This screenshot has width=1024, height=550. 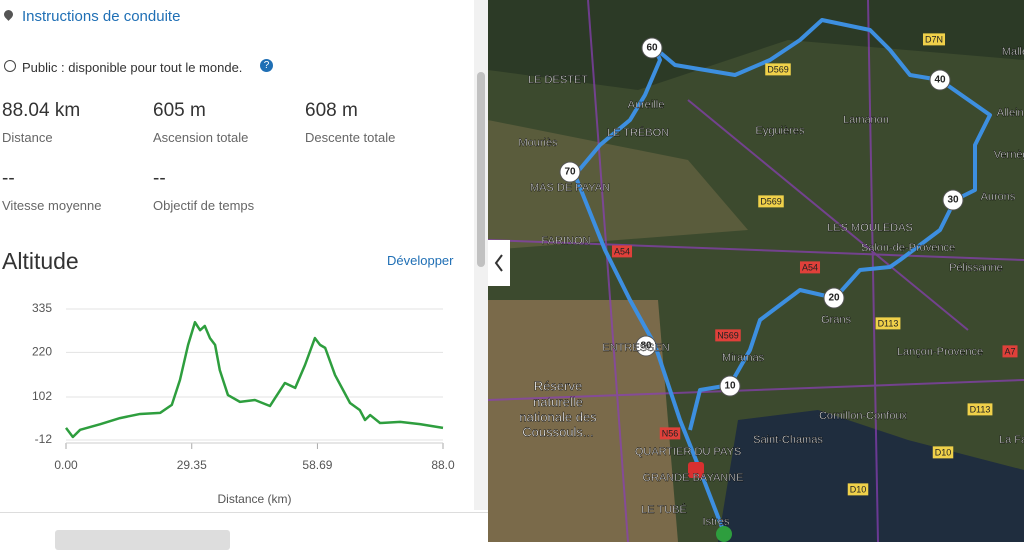 I want to click on fields, so click(x=618, y=185).